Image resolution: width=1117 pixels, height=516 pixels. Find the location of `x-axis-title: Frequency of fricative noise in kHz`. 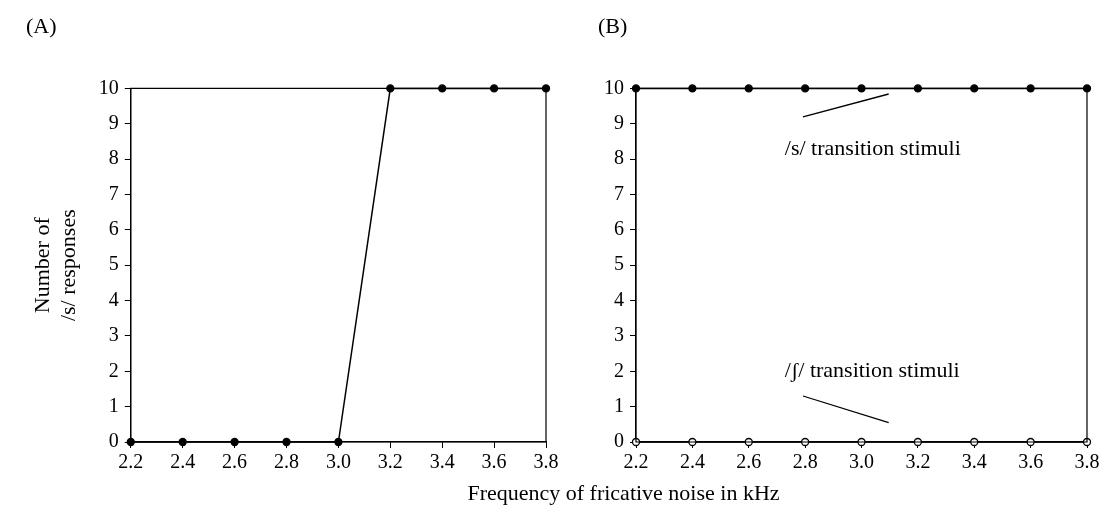

x-axis-title: Frequency of fricative noise in kHz is located at coordinates (623, 493).